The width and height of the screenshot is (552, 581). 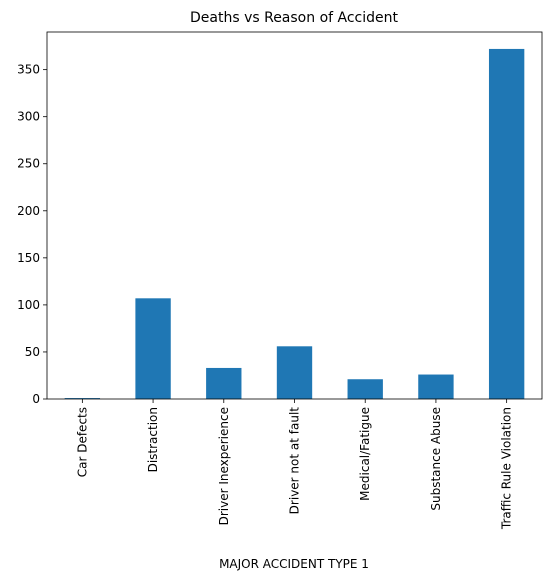 I want to click on x-tick-label: Driver not at fault, so click(x=295, y=461).